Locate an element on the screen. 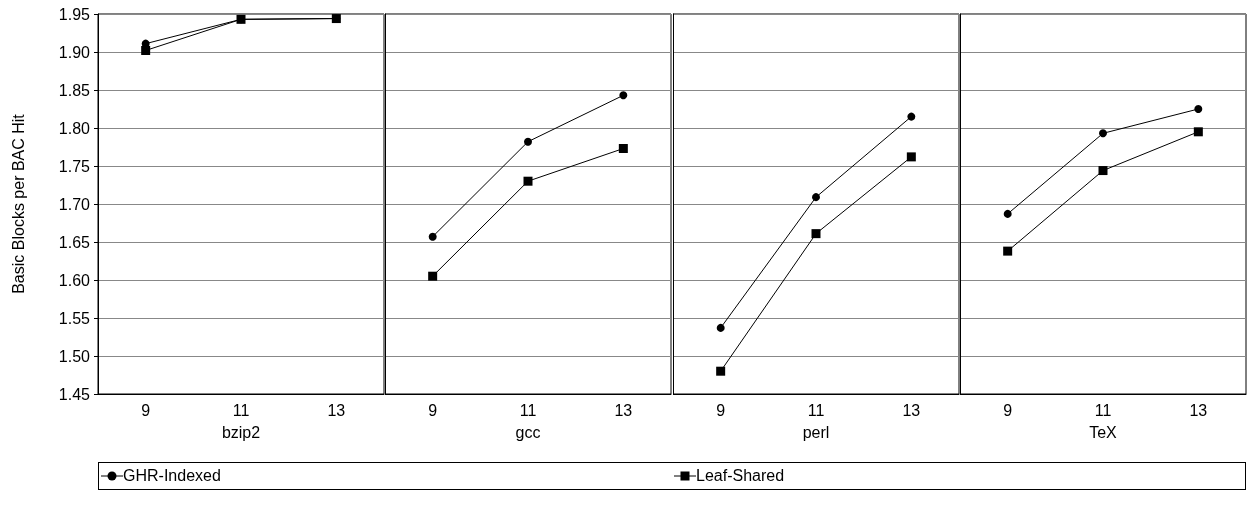  legend-label: Leaf-Shared is located at coordinates (740, 476).